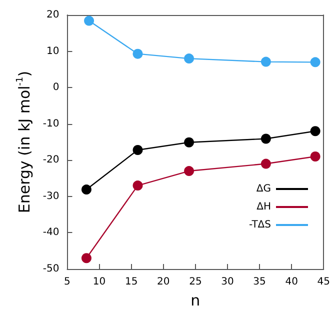 The width and height of the screenshot is (333, 321). Describe the element at coordinates (263, 207) in the screenshot. I see `legend-label: ΔH` at that location.